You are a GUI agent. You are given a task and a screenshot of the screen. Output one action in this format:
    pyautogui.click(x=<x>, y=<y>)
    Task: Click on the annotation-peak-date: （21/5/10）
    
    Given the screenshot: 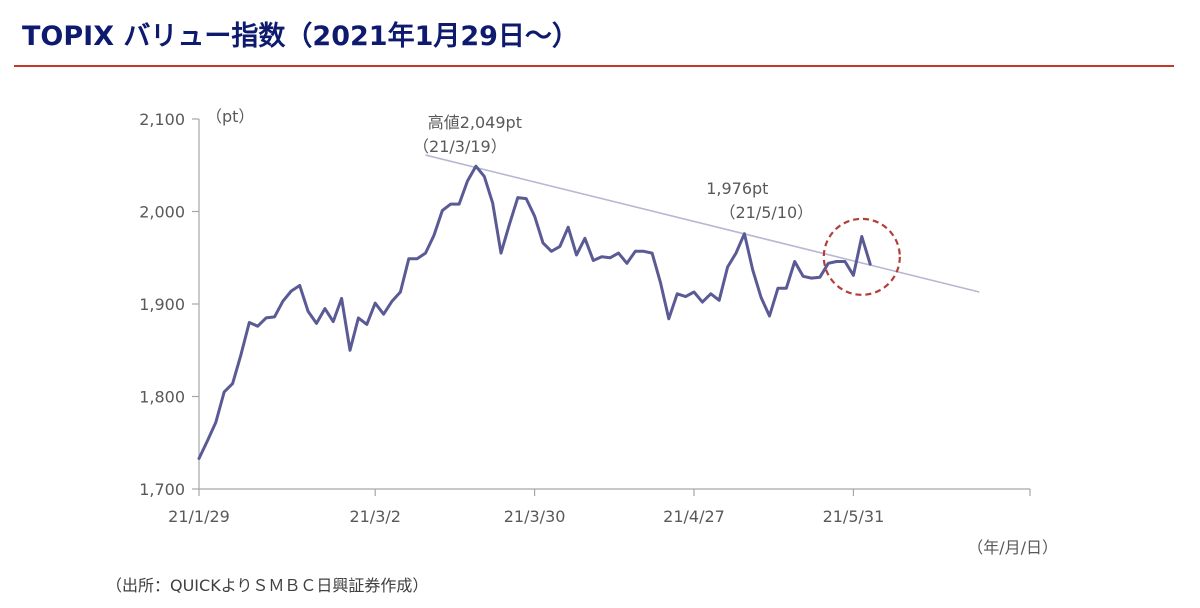 What is the action you would take?
    pyautogui.click(x=767, y=212)
    